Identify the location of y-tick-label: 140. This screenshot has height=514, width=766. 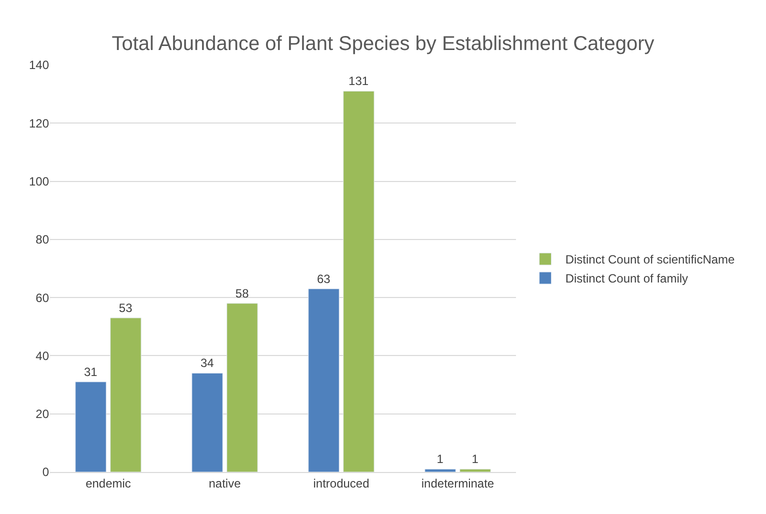
(39, 65).